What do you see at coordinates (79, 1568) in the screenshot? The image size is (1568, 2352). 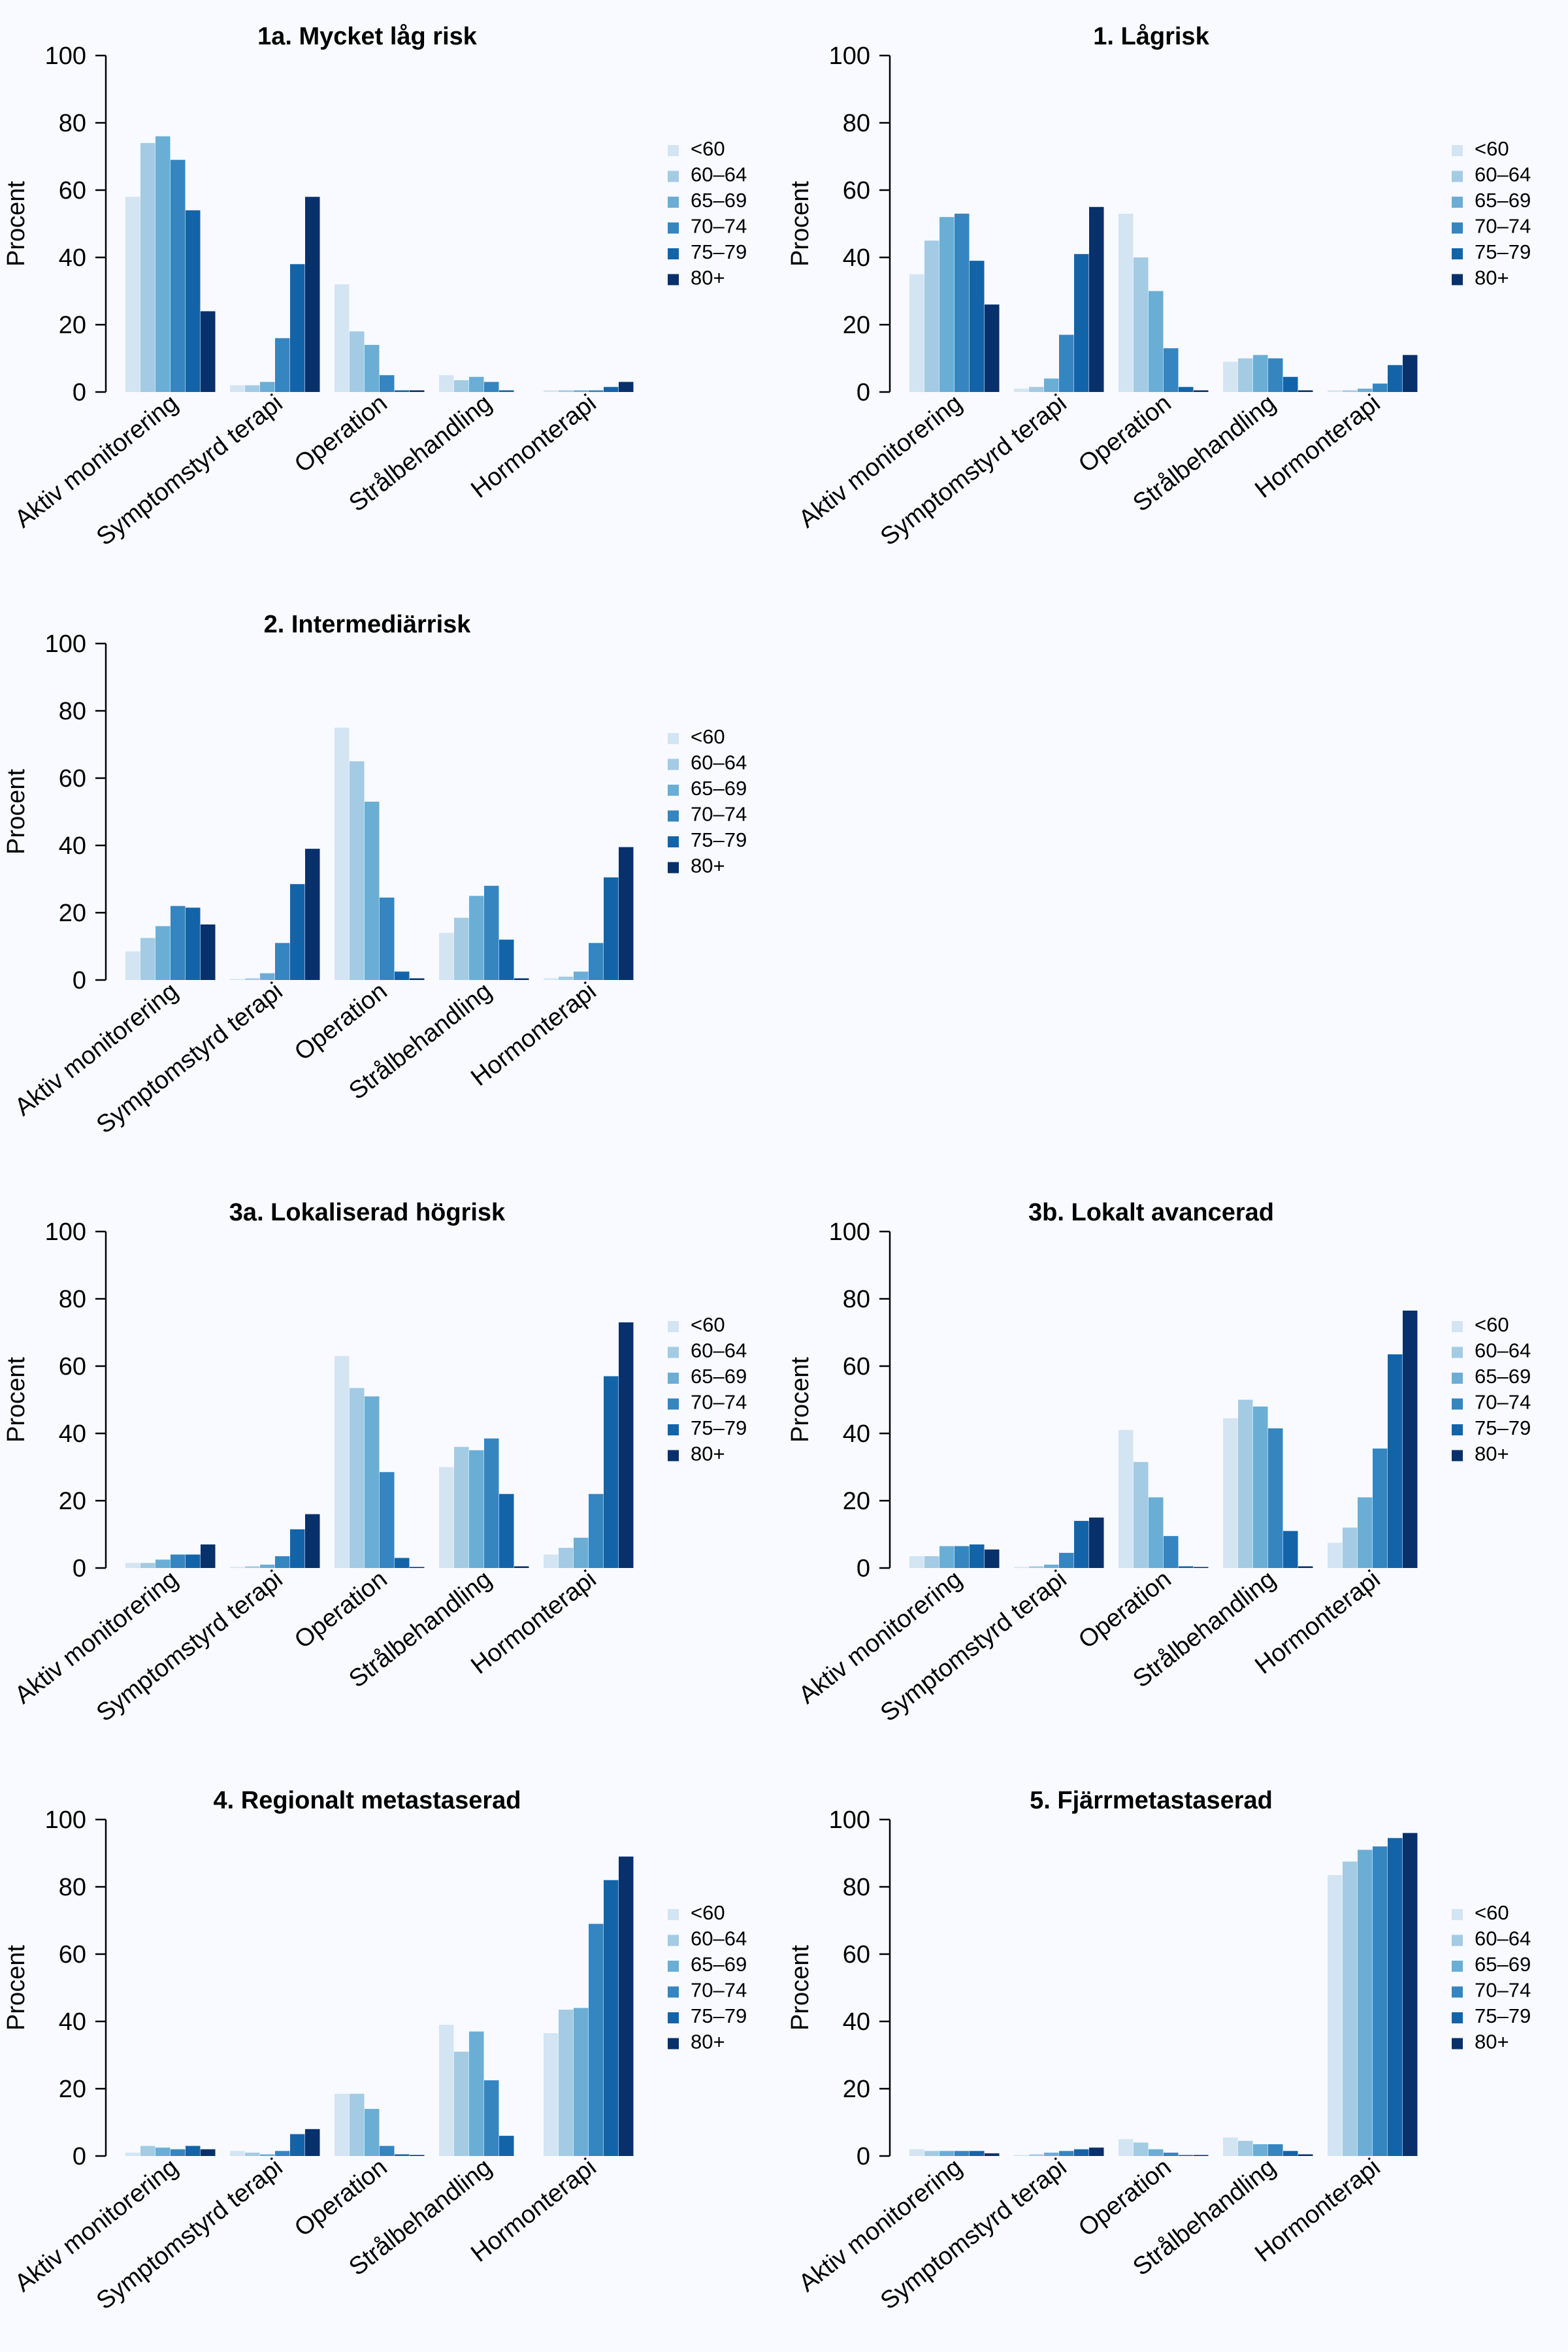 I see `y-tick-label: 0` at bounding box center [79, 1568].